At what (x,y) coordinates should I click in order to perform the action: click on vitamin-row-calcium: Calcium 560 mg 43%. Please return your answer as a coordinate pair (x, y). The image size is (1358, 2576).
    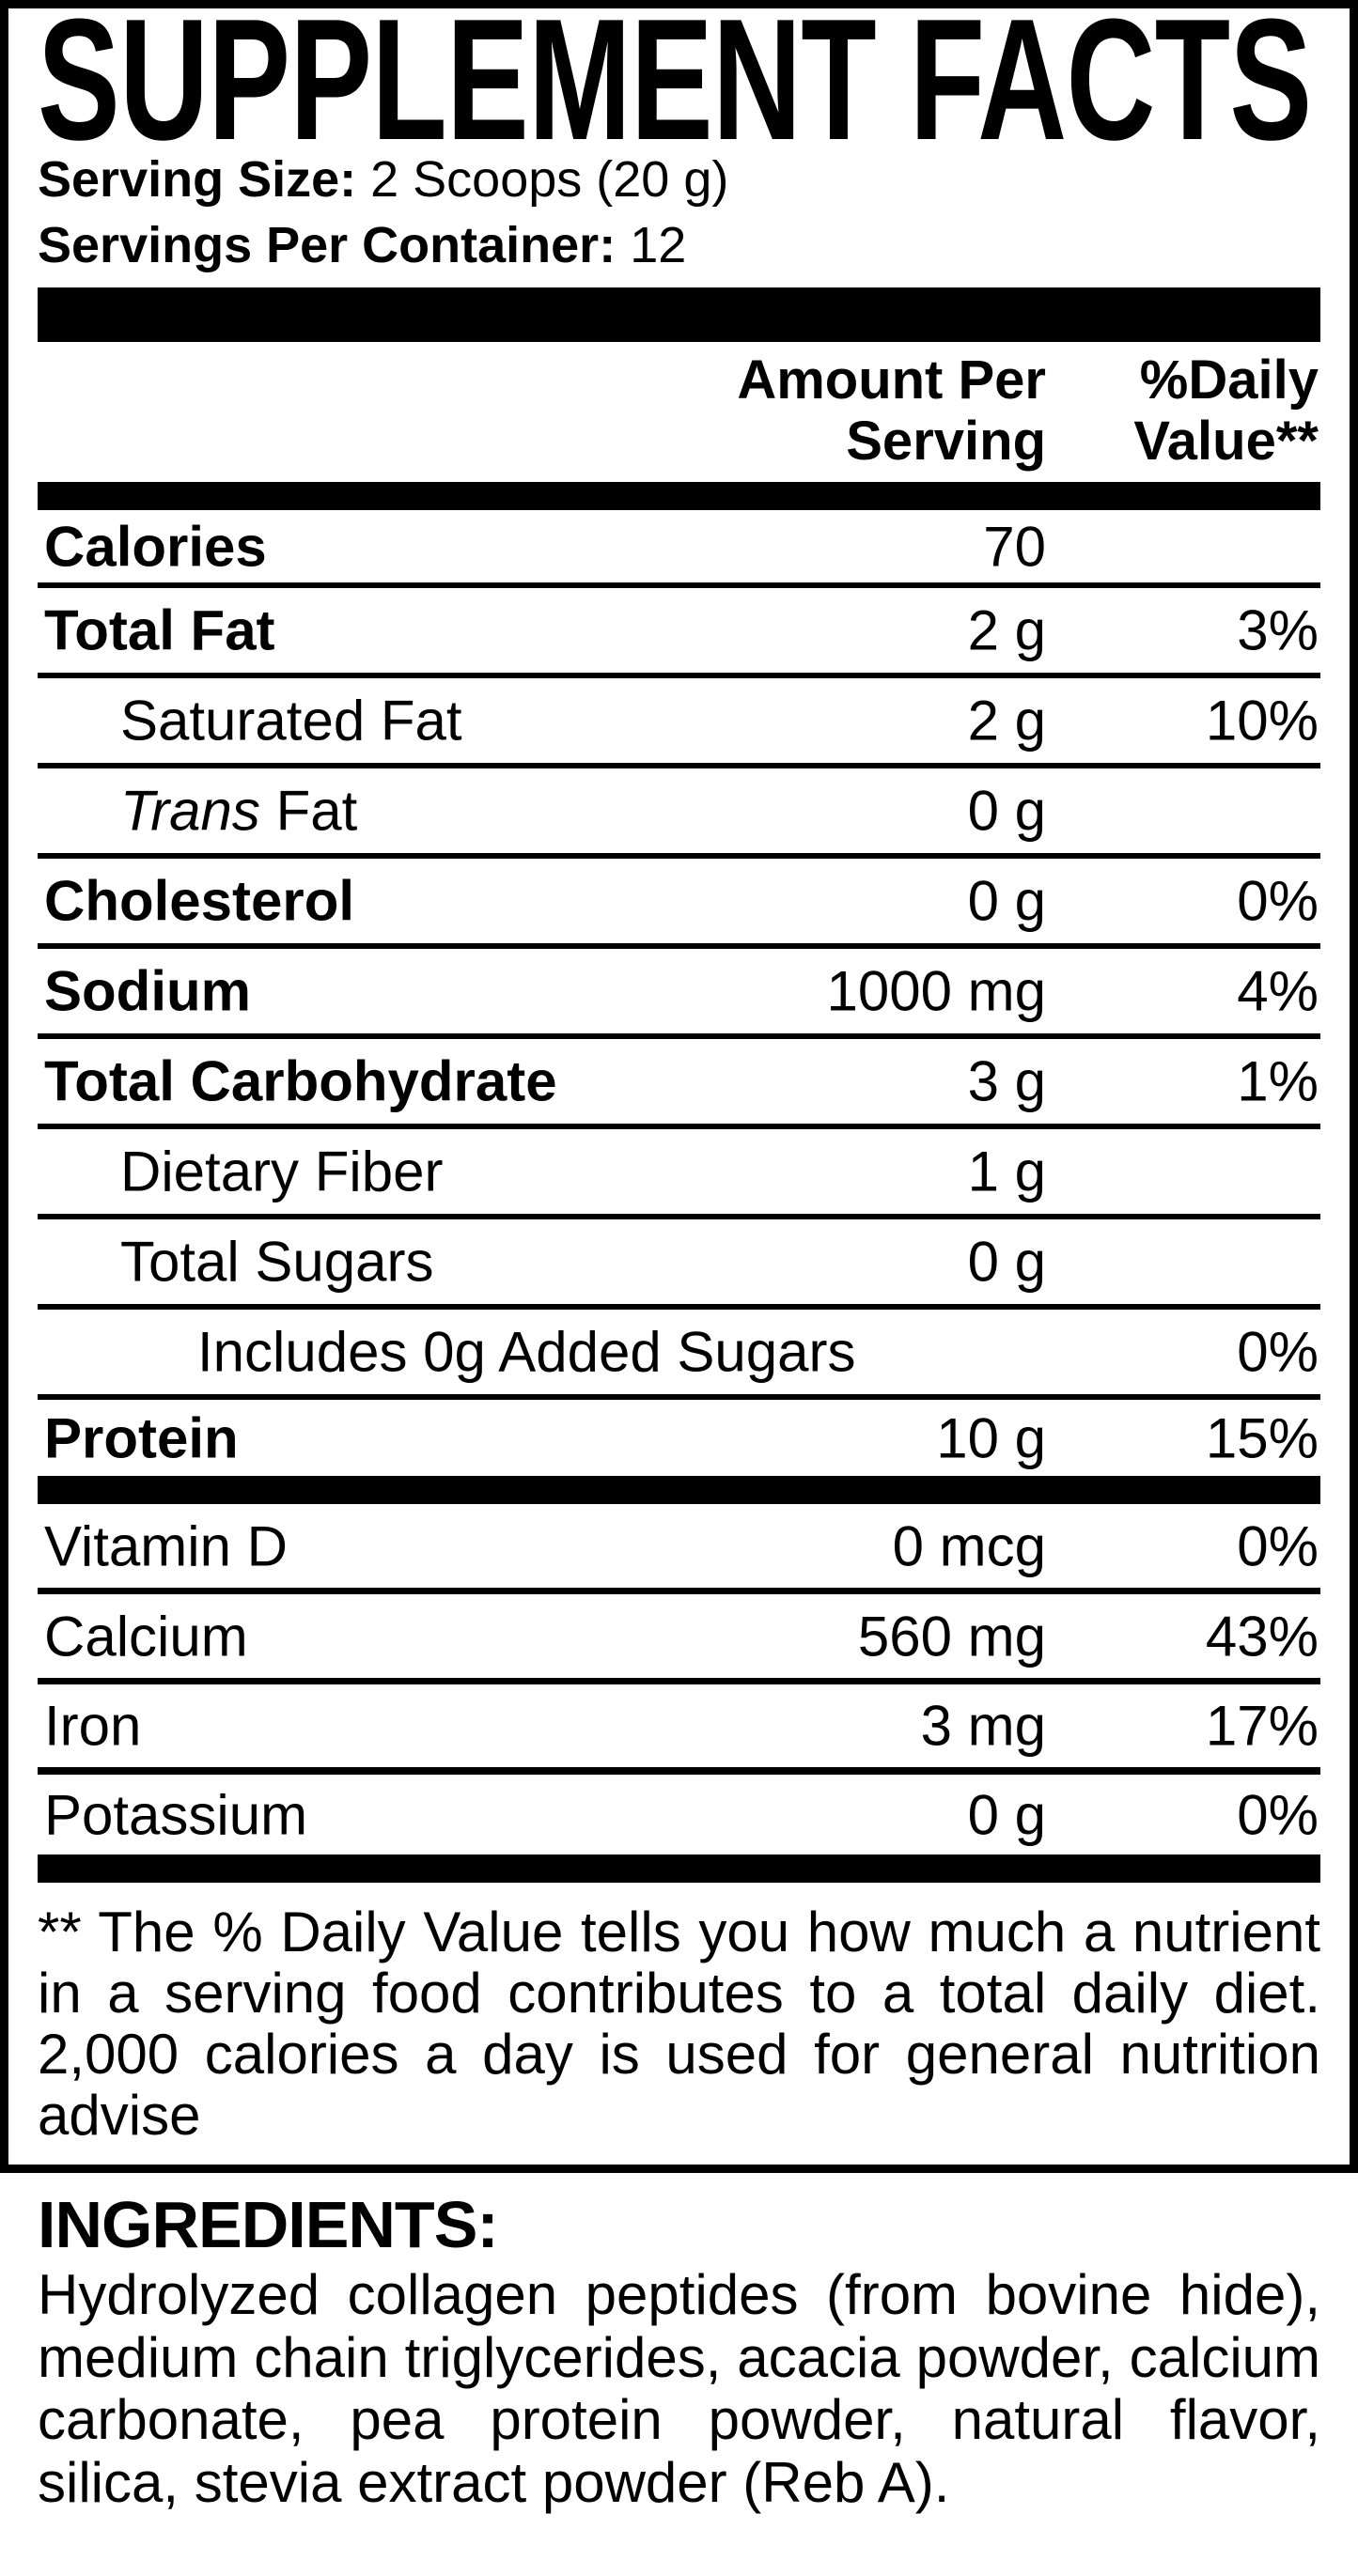
    Looking at the image, I should click on (679, 1639).